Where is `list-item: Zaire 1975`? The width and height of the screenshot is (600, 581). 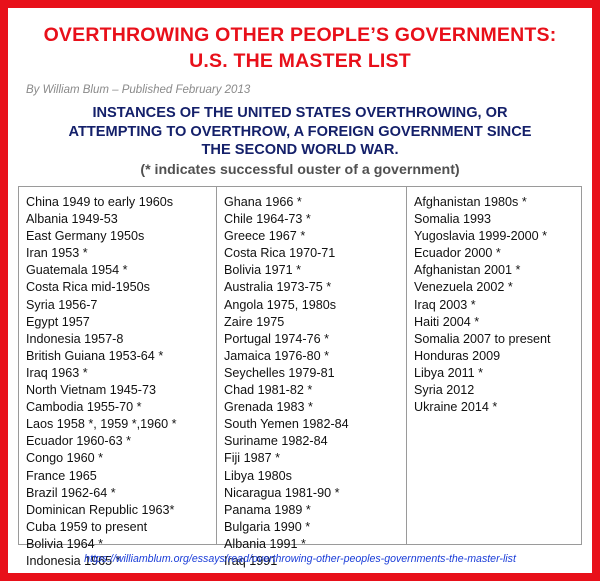
list-item: Zaire 1975 is located at coordinates (254, 321).